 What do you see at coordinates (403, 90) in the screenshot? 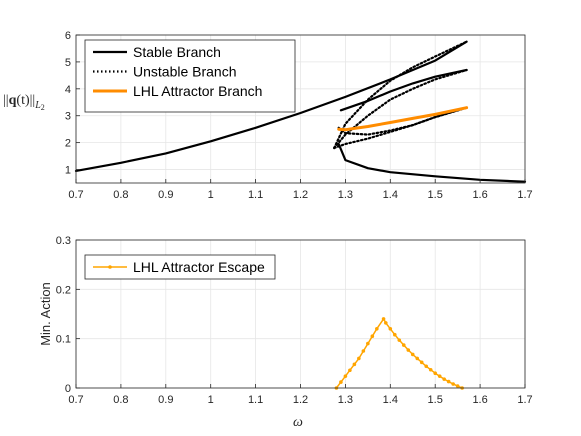
I see `stable-branch-line` at bounding box center [403, 90].